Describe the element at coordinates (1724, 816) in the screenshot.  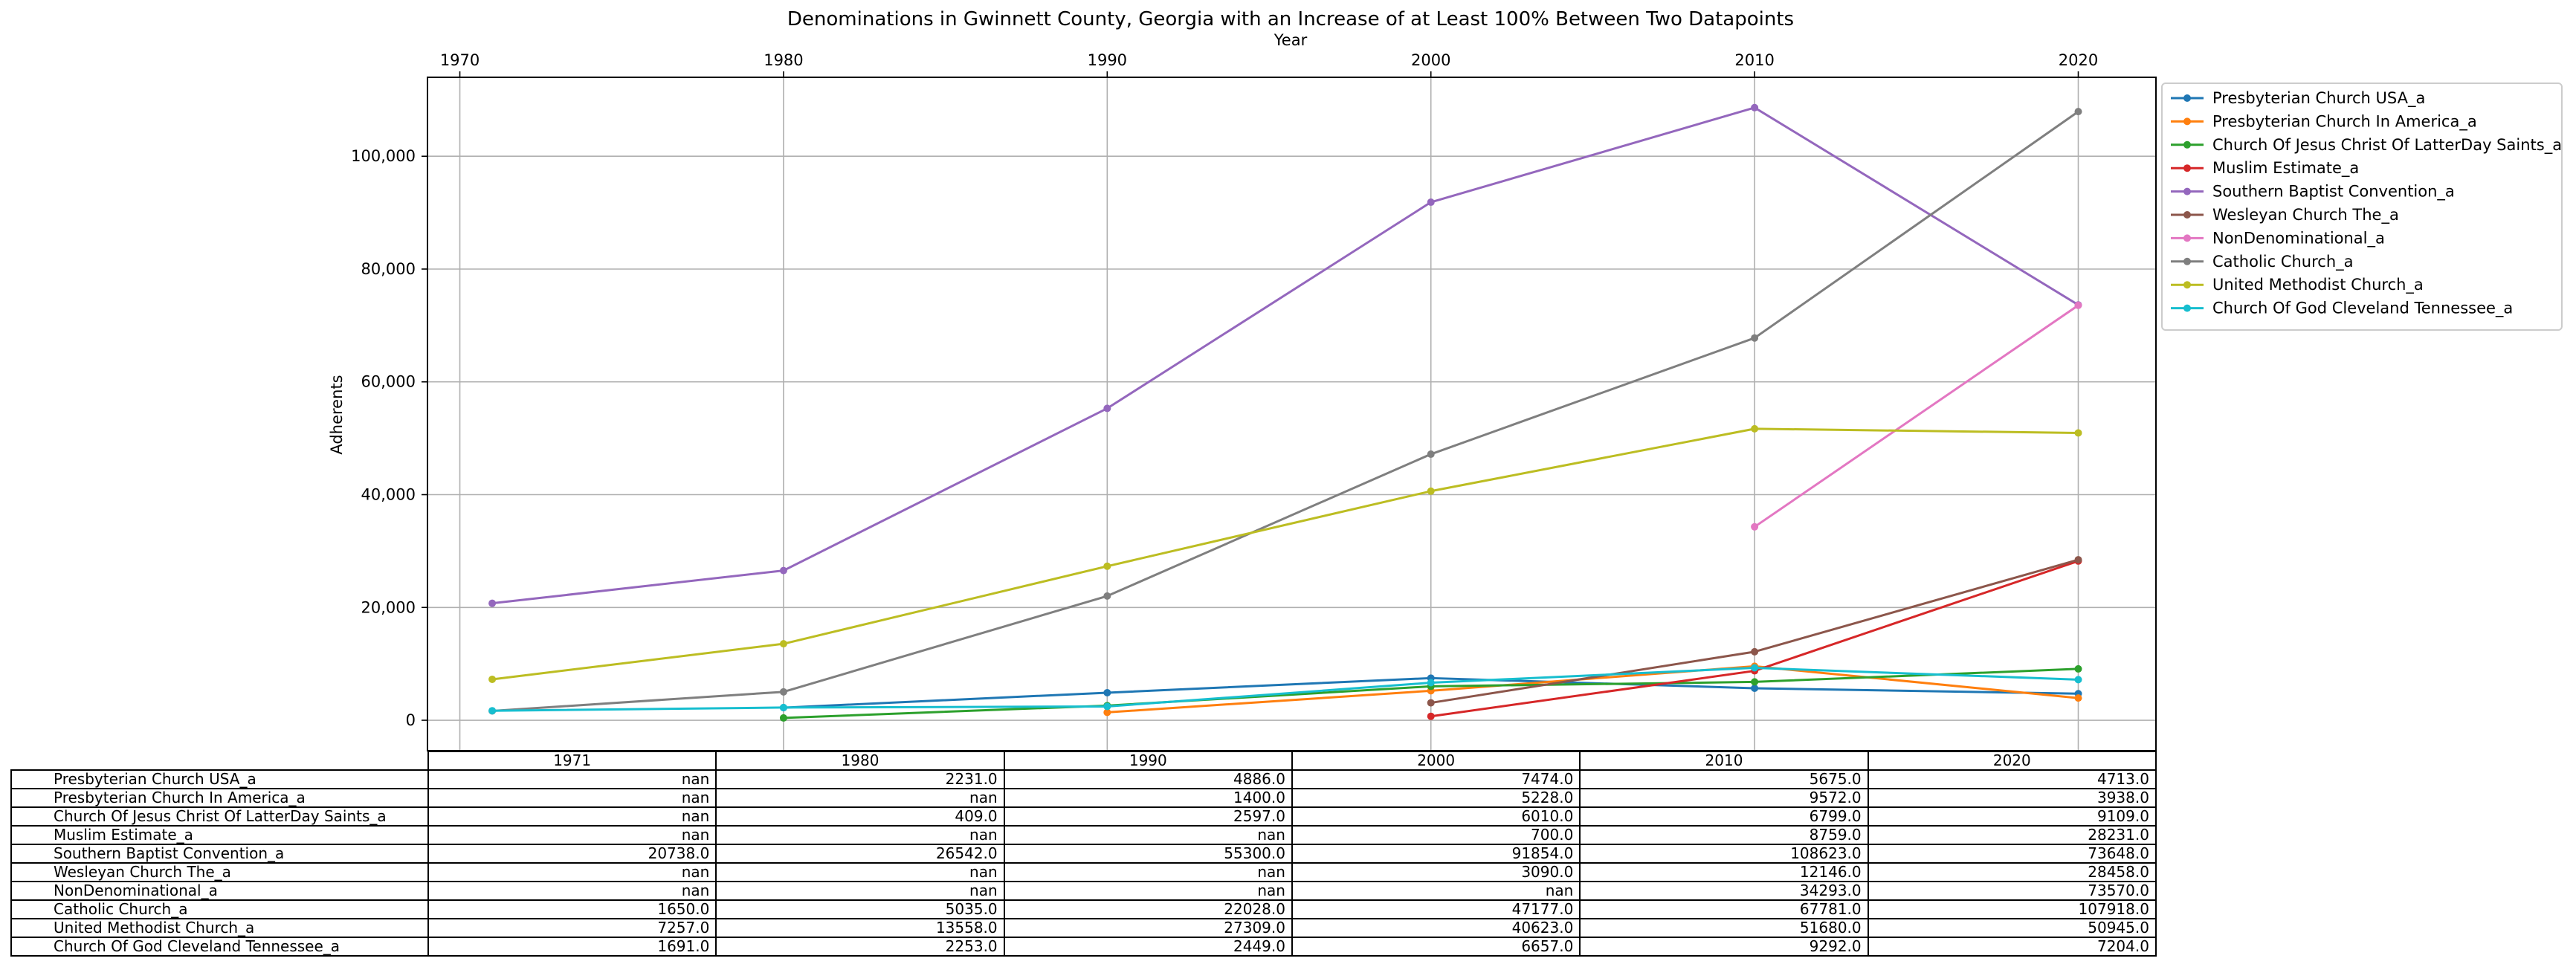
I see `table-cell: 6799.0` at that location.